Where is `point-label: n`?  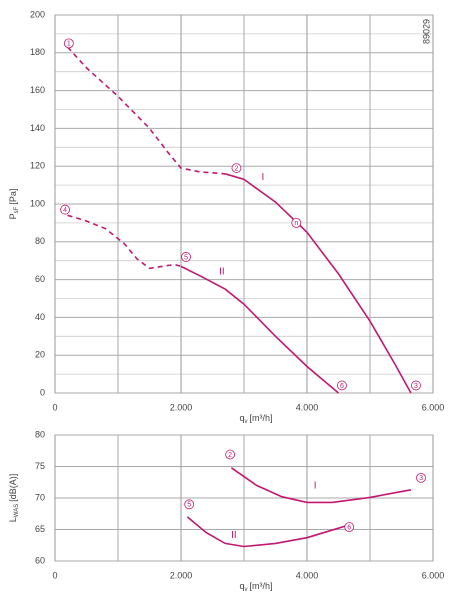 point-label: n is located at coordinates (296, 223).